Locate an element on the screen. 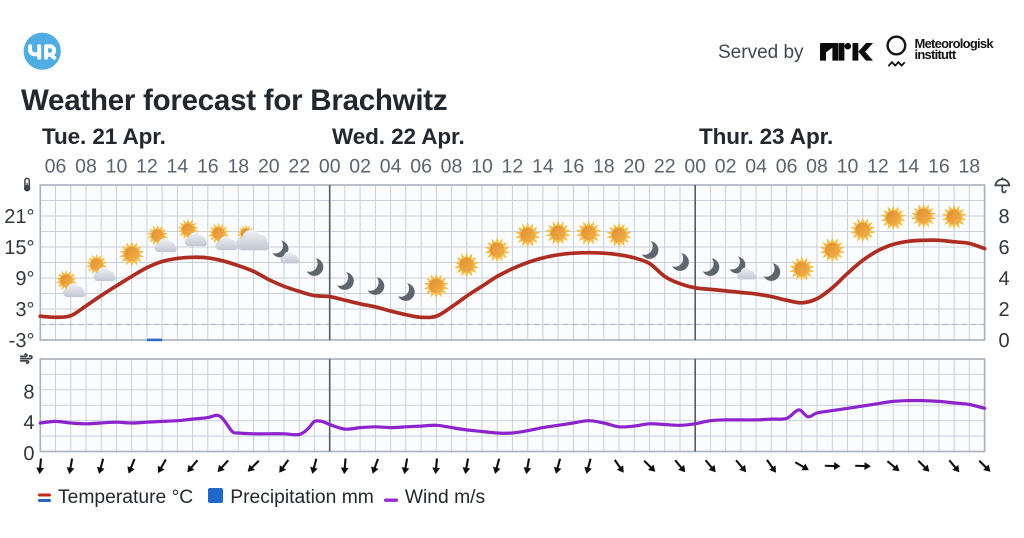 This screenshot has width=1024, height=538. svg-text: 15° is located at coordinates (19, 248).